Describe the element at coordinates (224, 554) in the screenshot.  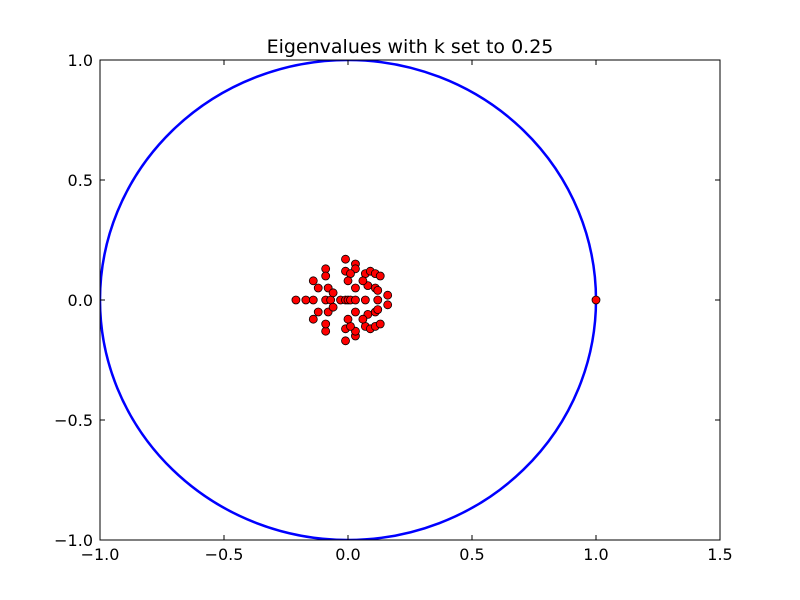
I see `x-tick-label: −0.5` at that location.